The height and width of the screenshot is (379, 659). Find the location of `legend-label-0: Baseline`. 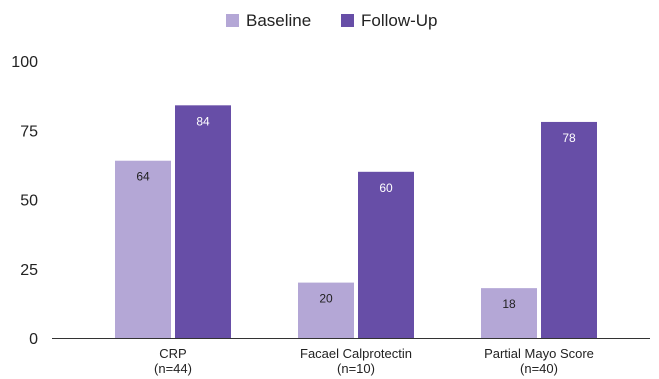

legend-label-0: Baseline is located at coordinates (278, 20).